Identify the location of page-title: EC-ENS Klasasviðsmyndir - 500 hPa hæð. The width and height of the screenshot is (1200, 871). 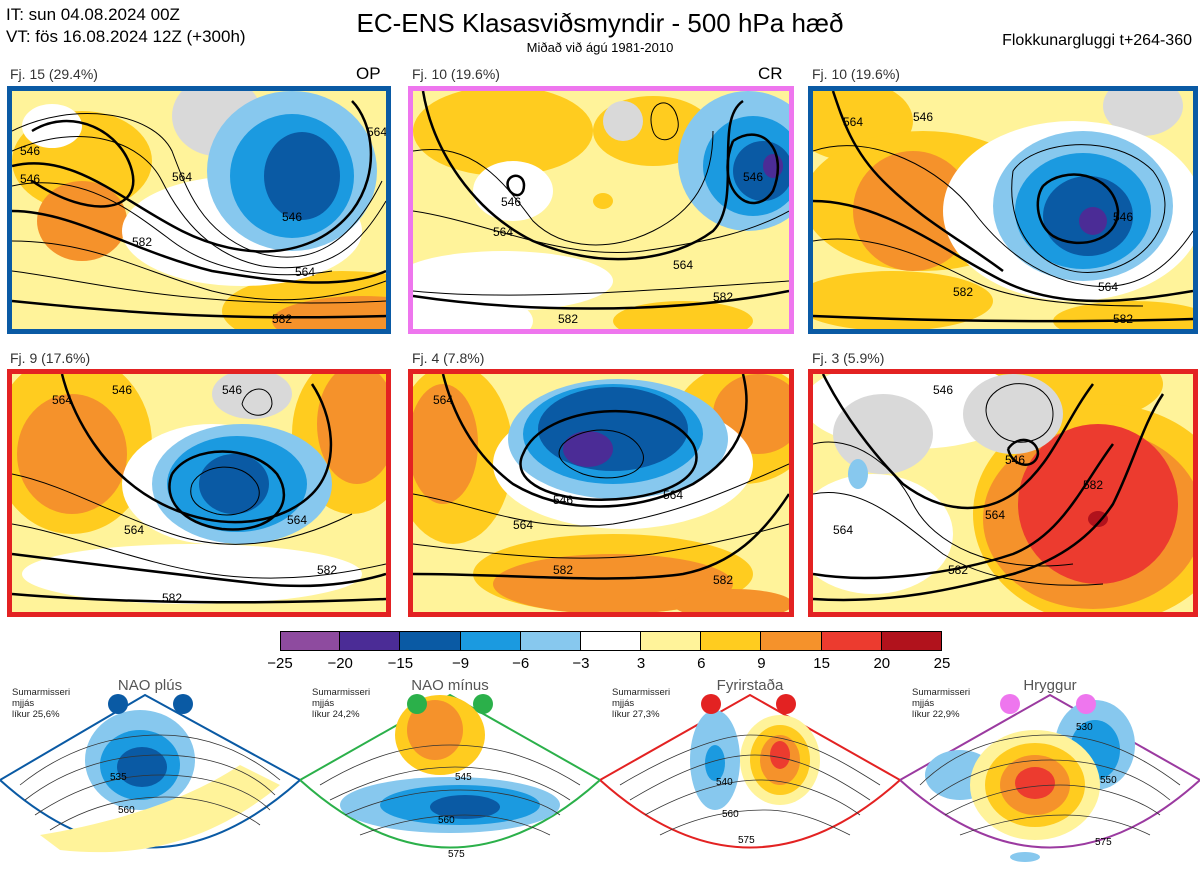
(600, 23).